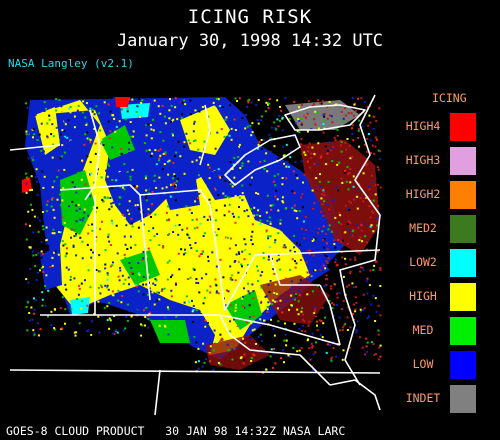 The height and width of the screenshot is (440, 500). Describe the element at coordinates (448, 195) in the screenshot. I see `legend-item-high2: HIGH2` at that location.